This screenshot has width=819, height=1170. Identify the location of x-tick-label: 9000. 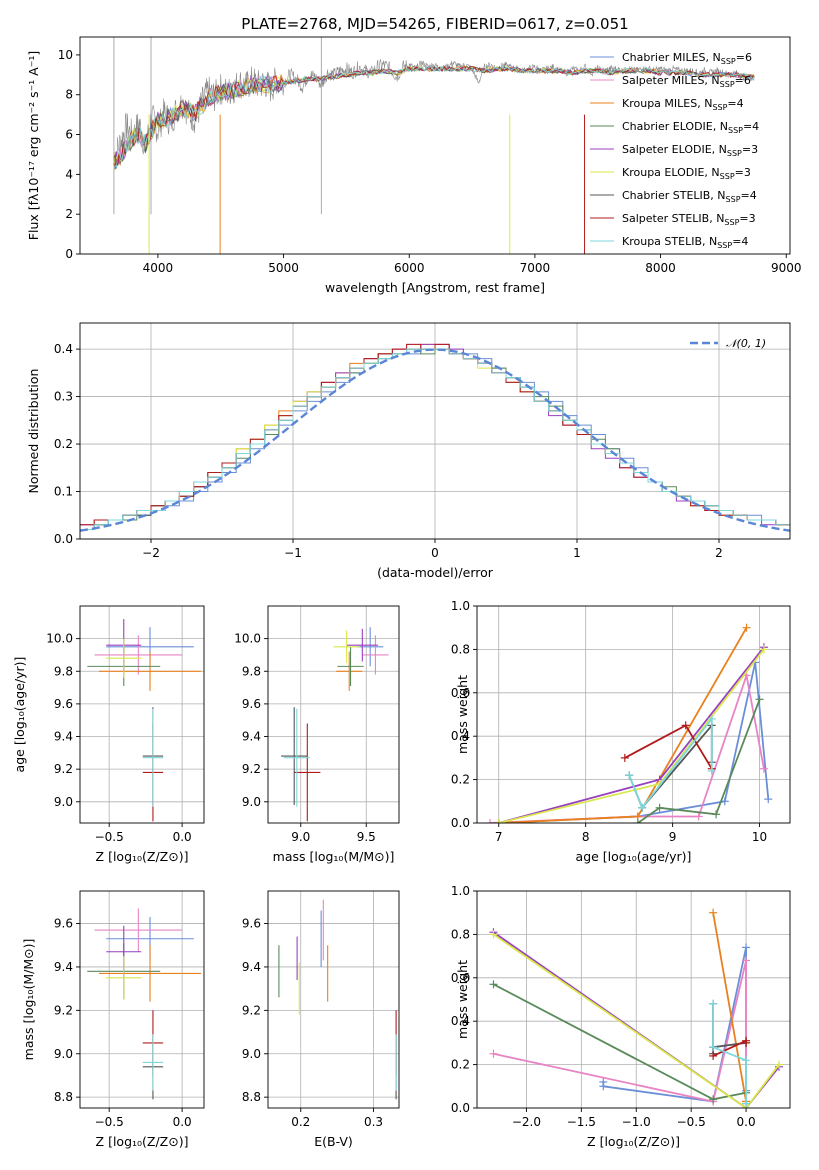
(786, 268).